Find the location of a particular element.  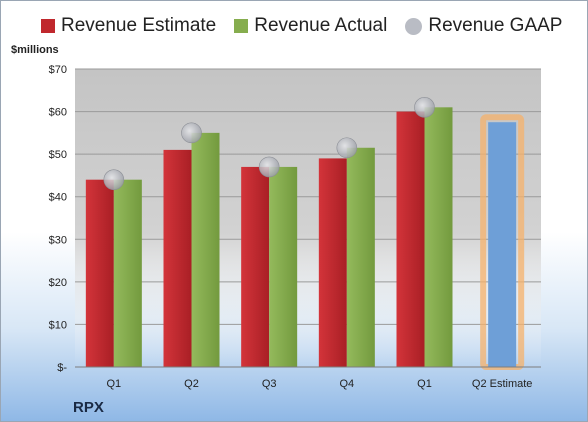

legend-swatch-estimate is located at coordinates (48, 26).